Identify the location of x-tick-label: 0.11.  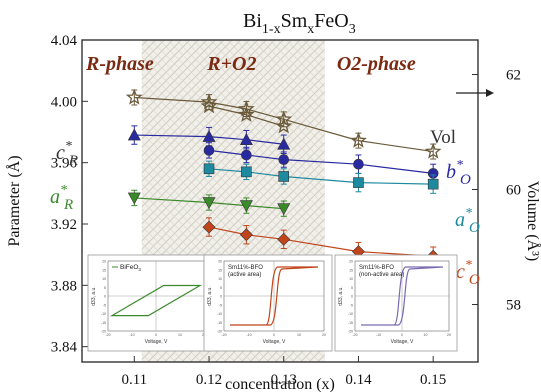
(134, 380).